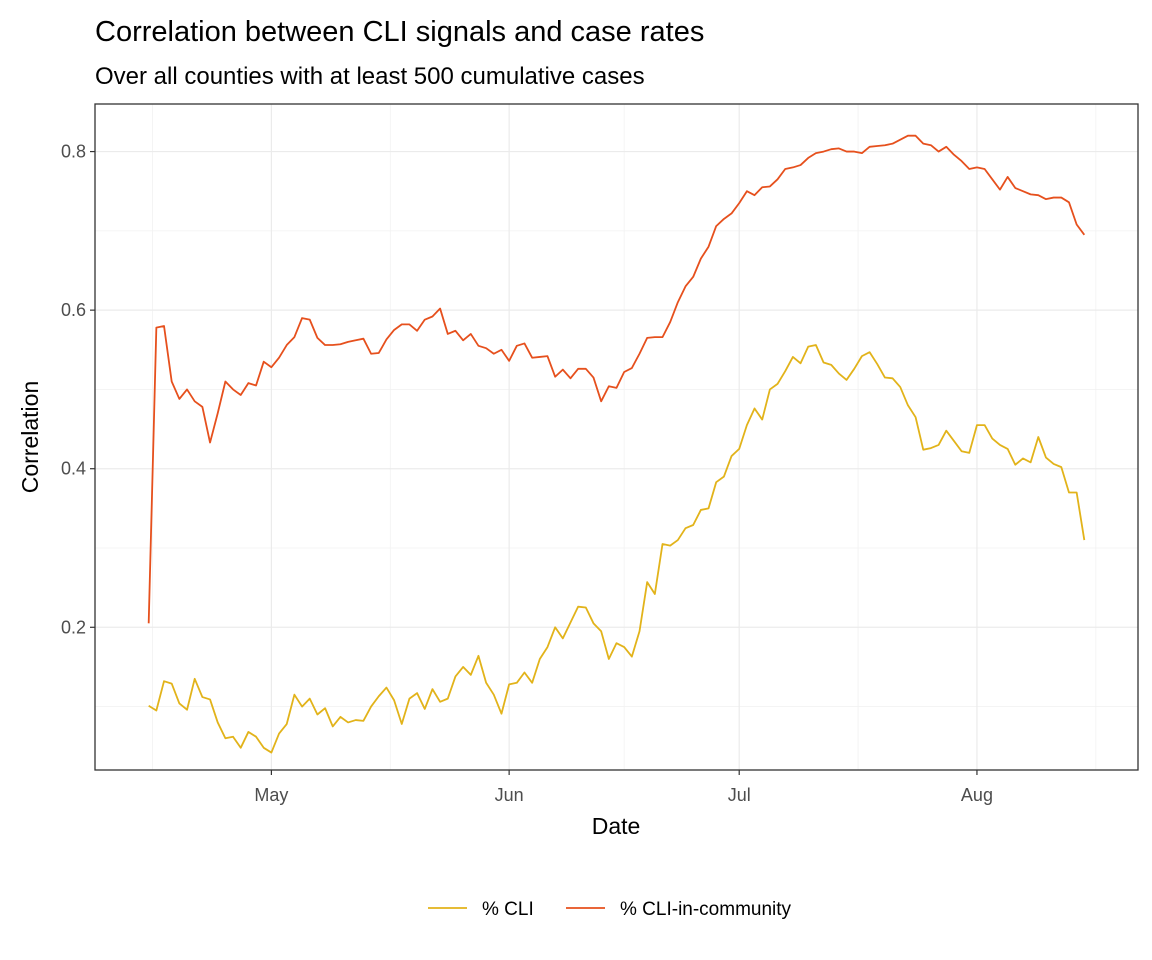 The width and height of the screenshot is (1152, 960). What do you see at coordinates (73, 152) in the screenshot?
I see `y-tick-label: 0.8` at bounding box center [73, 152].